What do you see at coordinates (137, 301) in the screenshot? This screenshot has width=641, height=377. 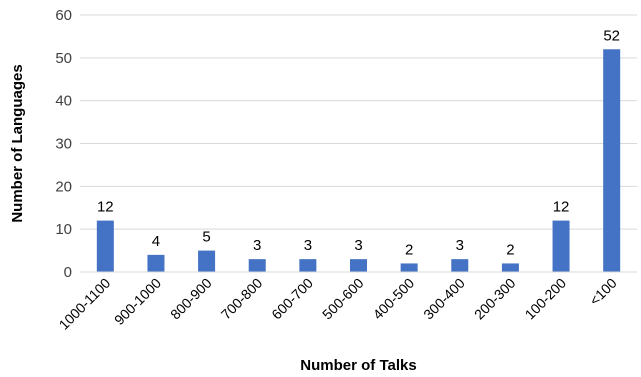 I see `x-tick-label: 900-1000` at bounding box center [137, 301].